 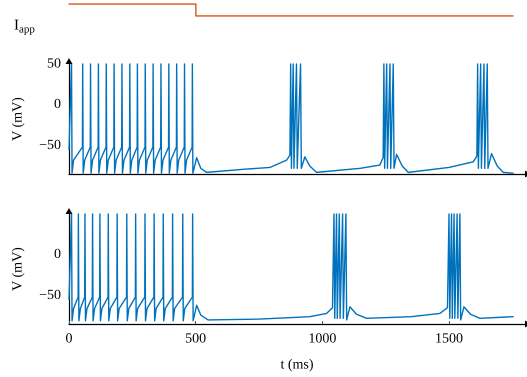 I want to click on x-tick-label: 0, so click(x=69, y=339).